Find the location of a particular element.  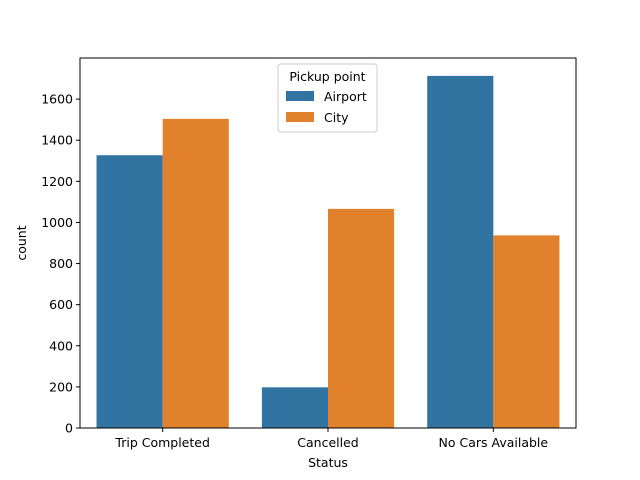

y-tick-label: 600 is located at coordinates (61, 304).